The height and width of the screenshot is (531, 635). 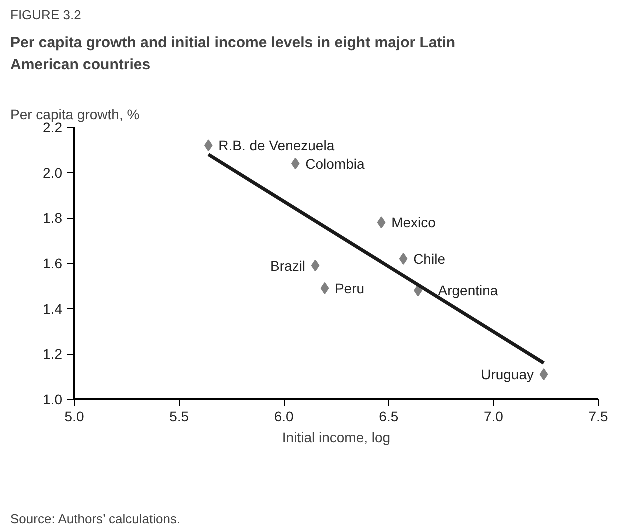 I want to click on y-axis-title: Per capita growth, %, so click(x=75, y=114).